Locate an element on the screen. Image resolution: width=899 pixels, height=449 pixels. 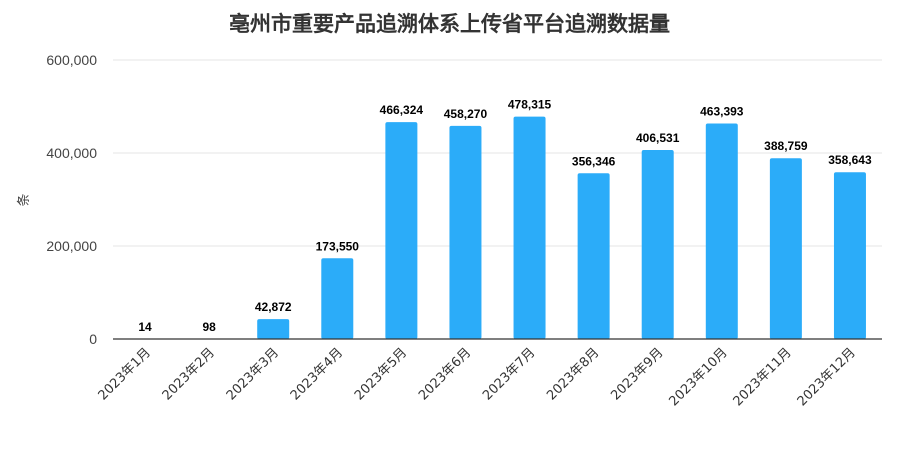
data-label: 98 is located at coordinates (209, 327).